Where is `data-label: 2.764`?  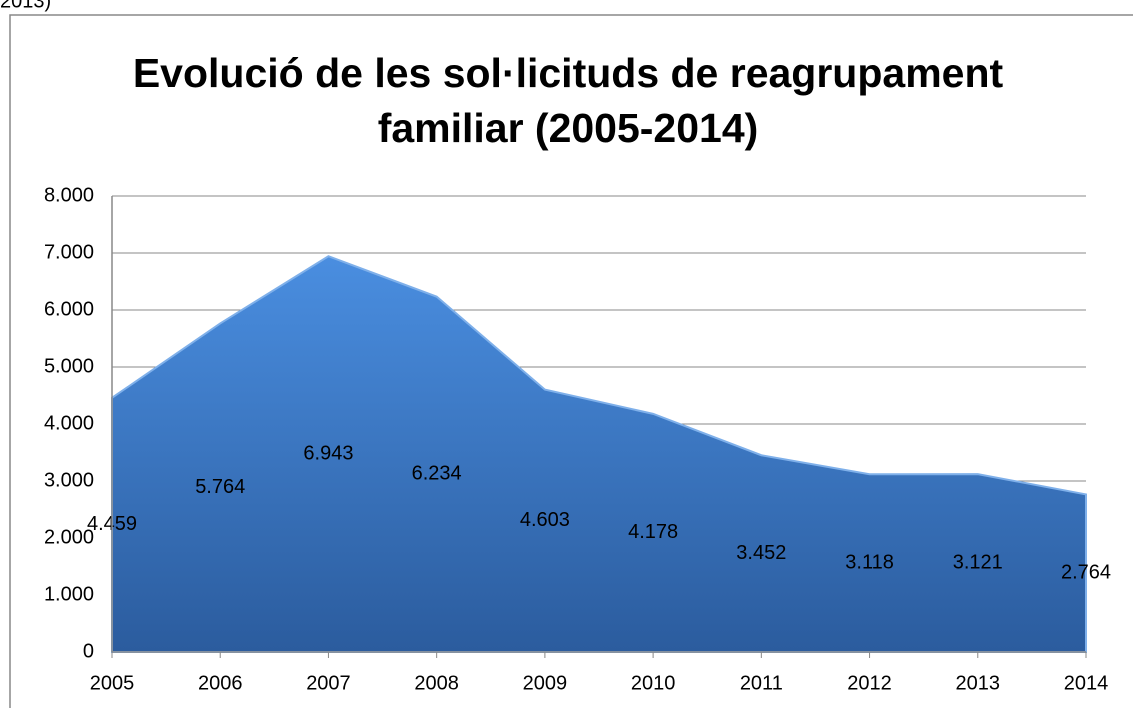 data-label: 2.764 is located at coordinates (1086, 573).